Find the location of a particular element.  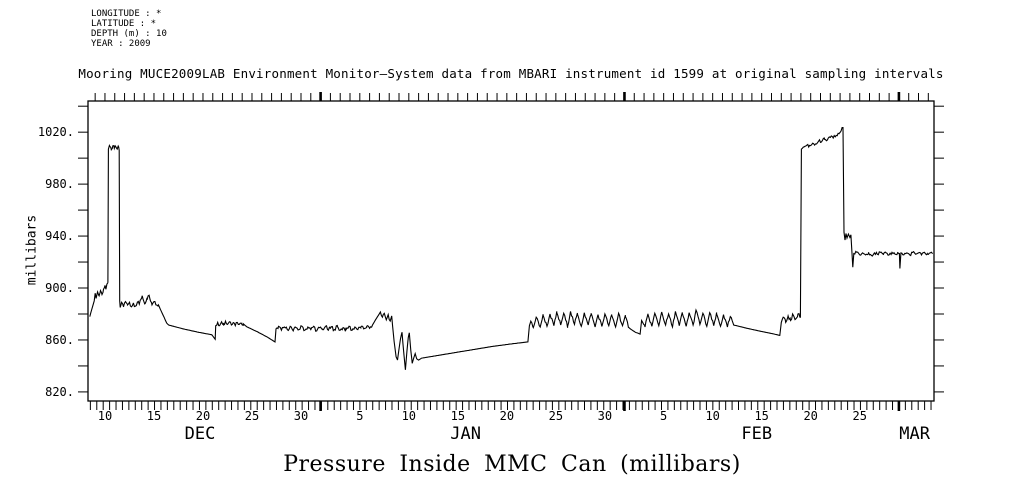

y-axis-label: millibars is located at coordinates (32, 250).